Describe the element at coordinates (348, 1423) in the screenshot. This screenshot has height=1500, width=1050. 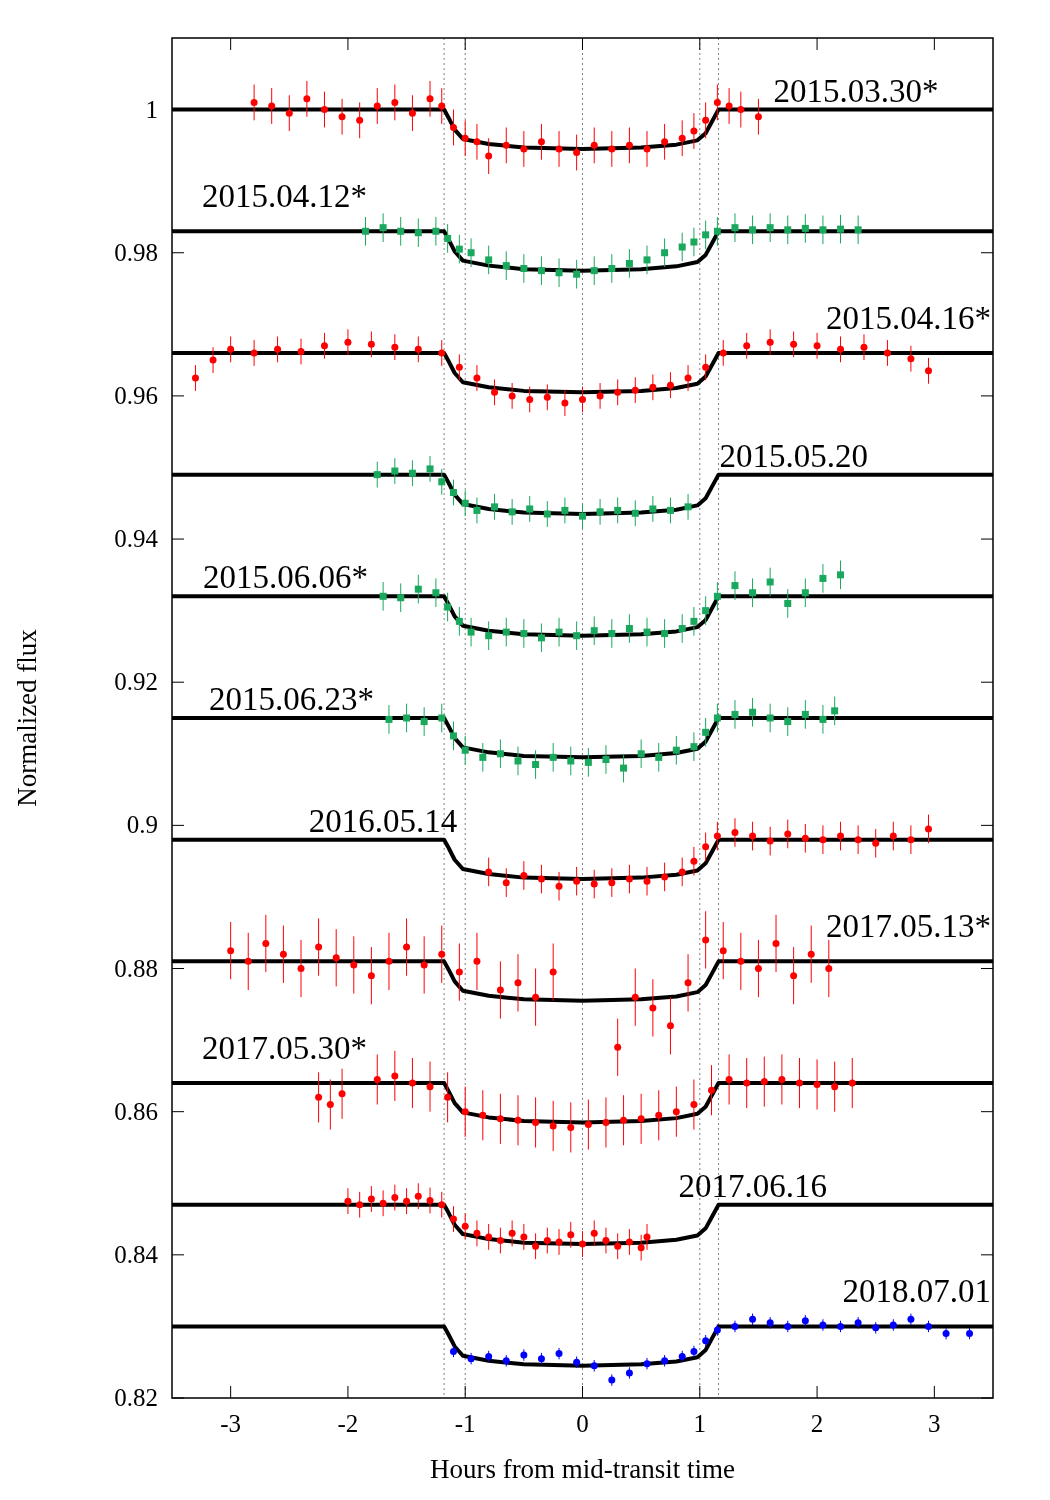
I see `x-tick-label: -2` at that location.